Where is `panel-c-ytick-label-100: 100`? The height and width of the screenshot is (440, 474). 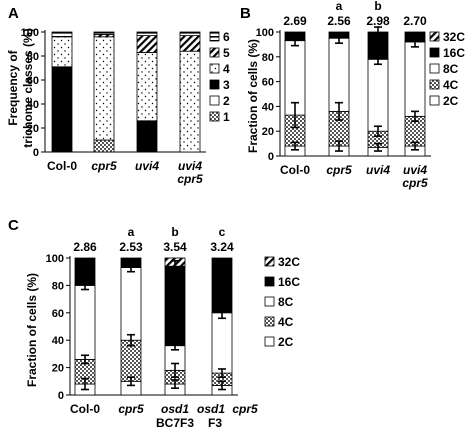
panel-c-ytick-label-100: 100 is located at coordinates (55, 259).